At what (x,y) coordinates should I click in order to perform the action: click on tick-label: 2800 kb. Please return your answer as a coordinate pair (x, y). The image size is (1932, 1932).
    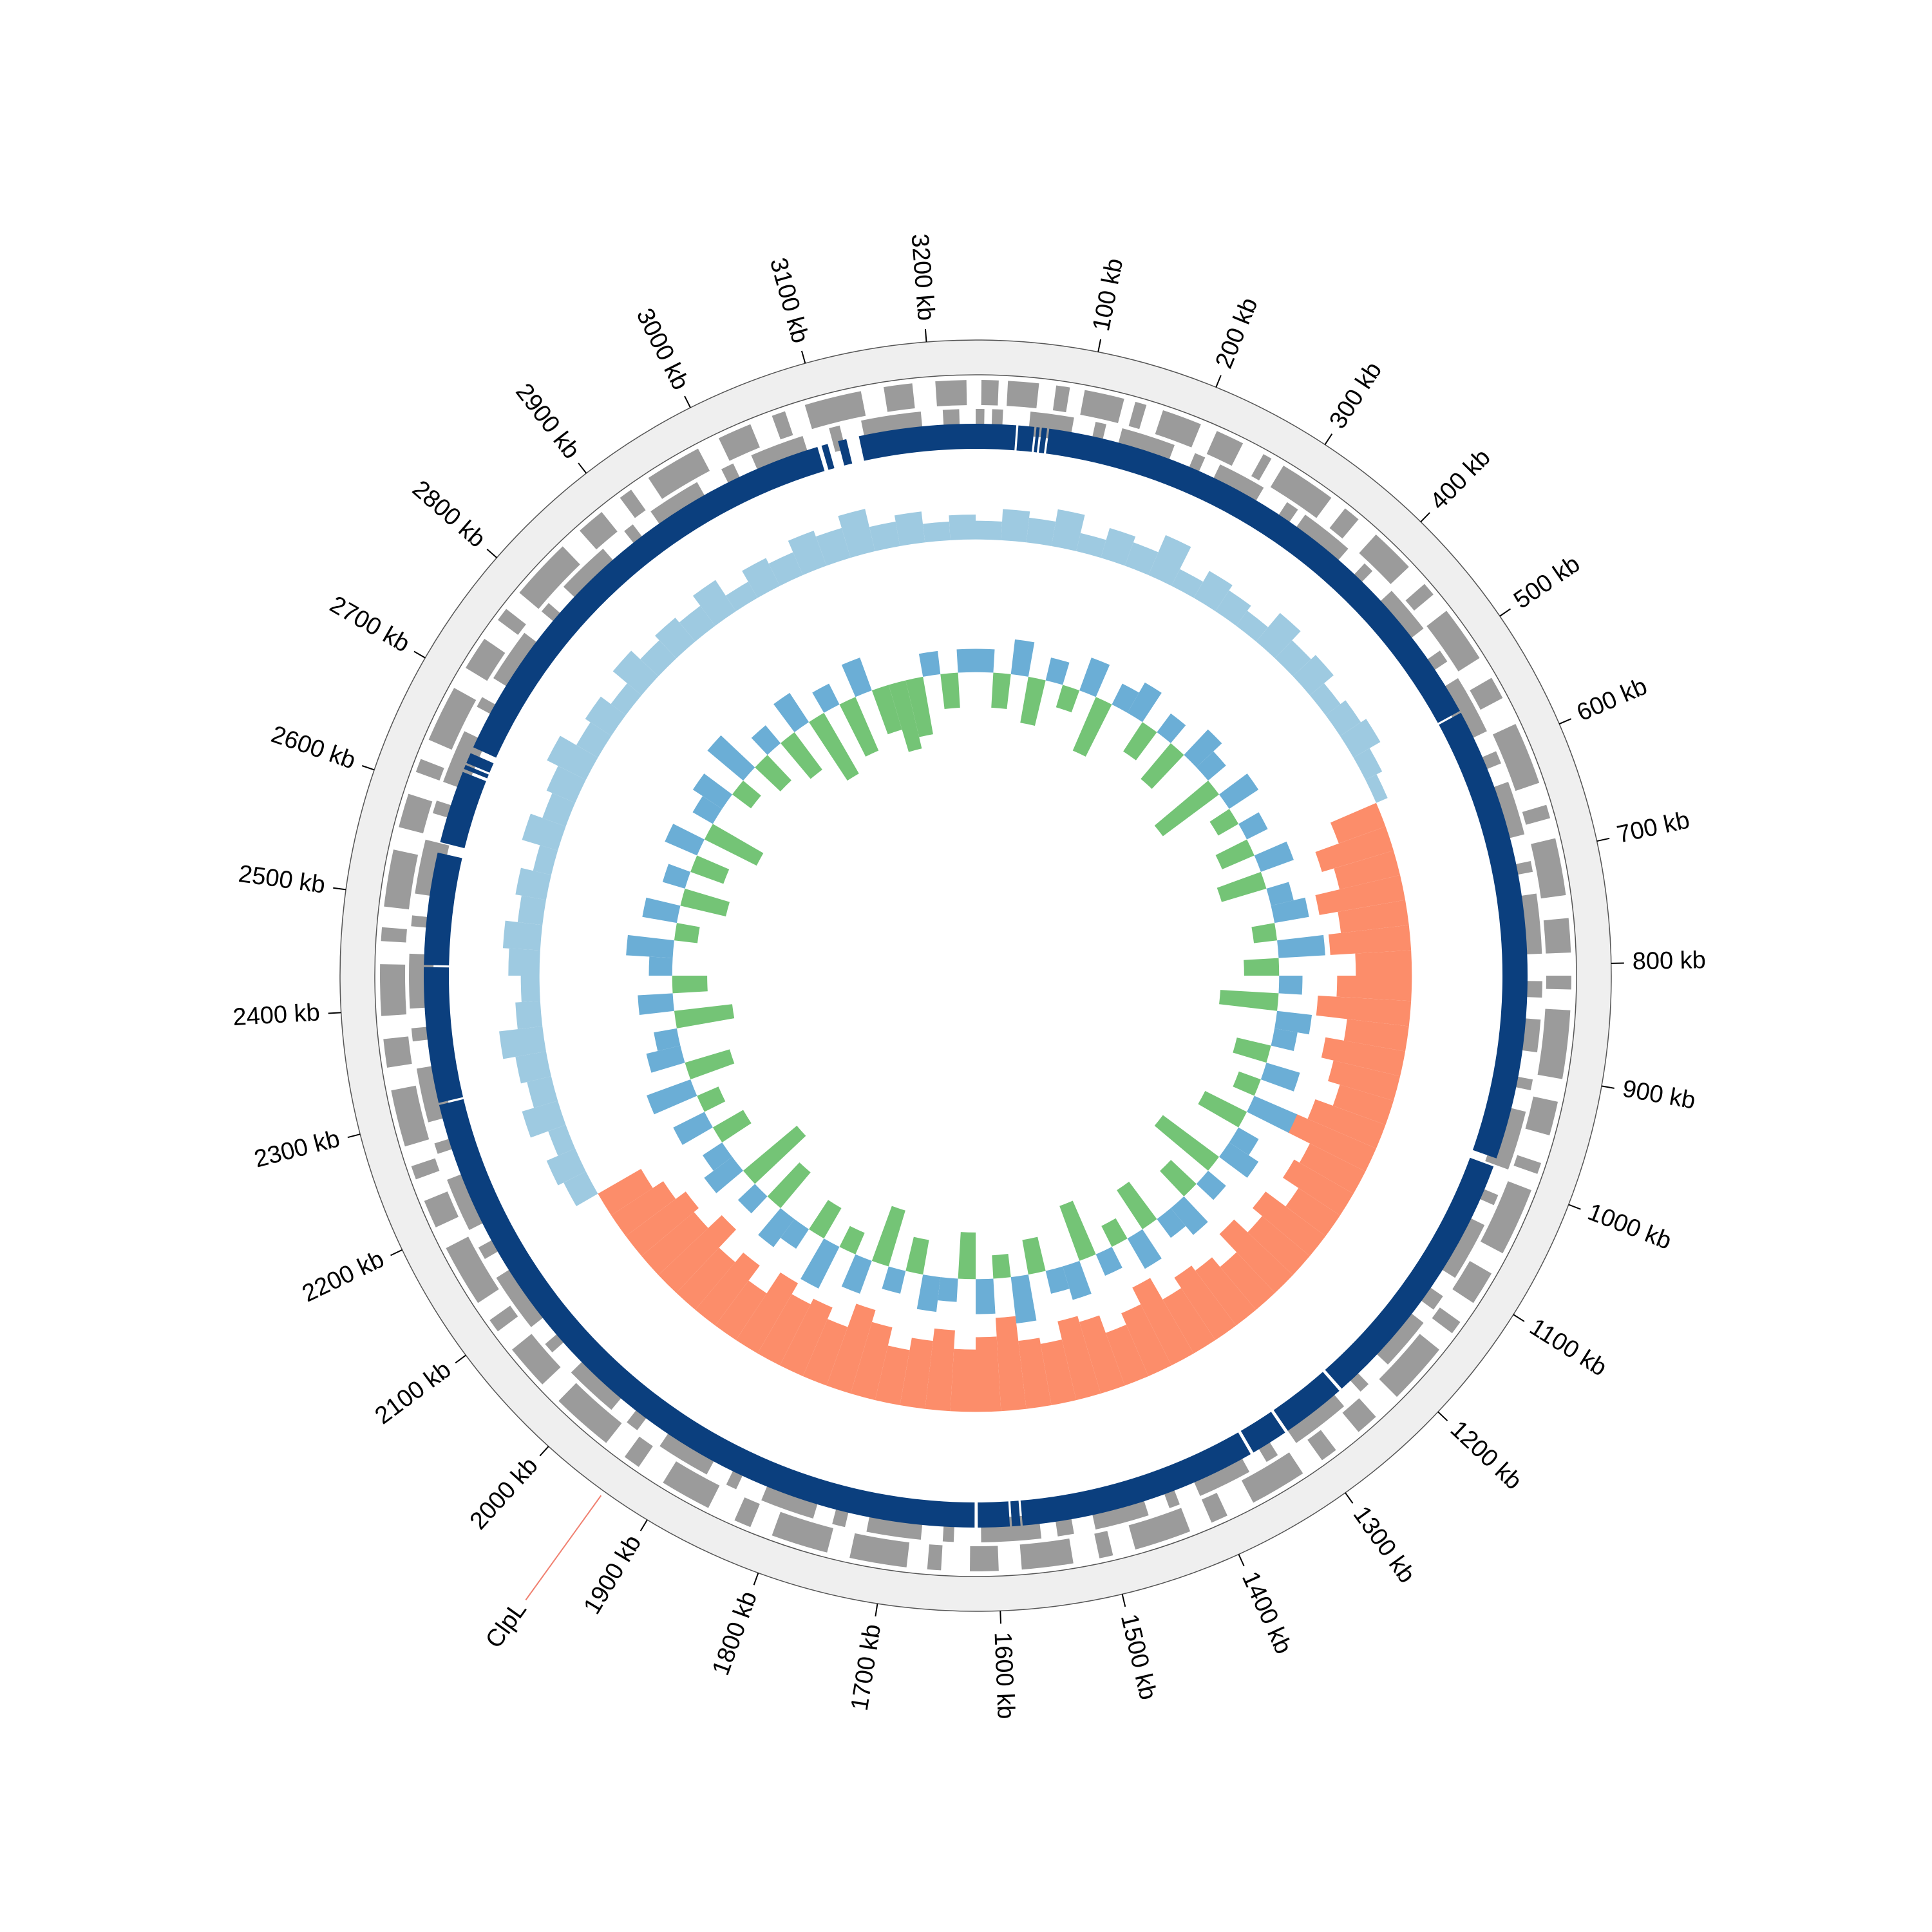
    Looking at the image, I should click on (449, 514).